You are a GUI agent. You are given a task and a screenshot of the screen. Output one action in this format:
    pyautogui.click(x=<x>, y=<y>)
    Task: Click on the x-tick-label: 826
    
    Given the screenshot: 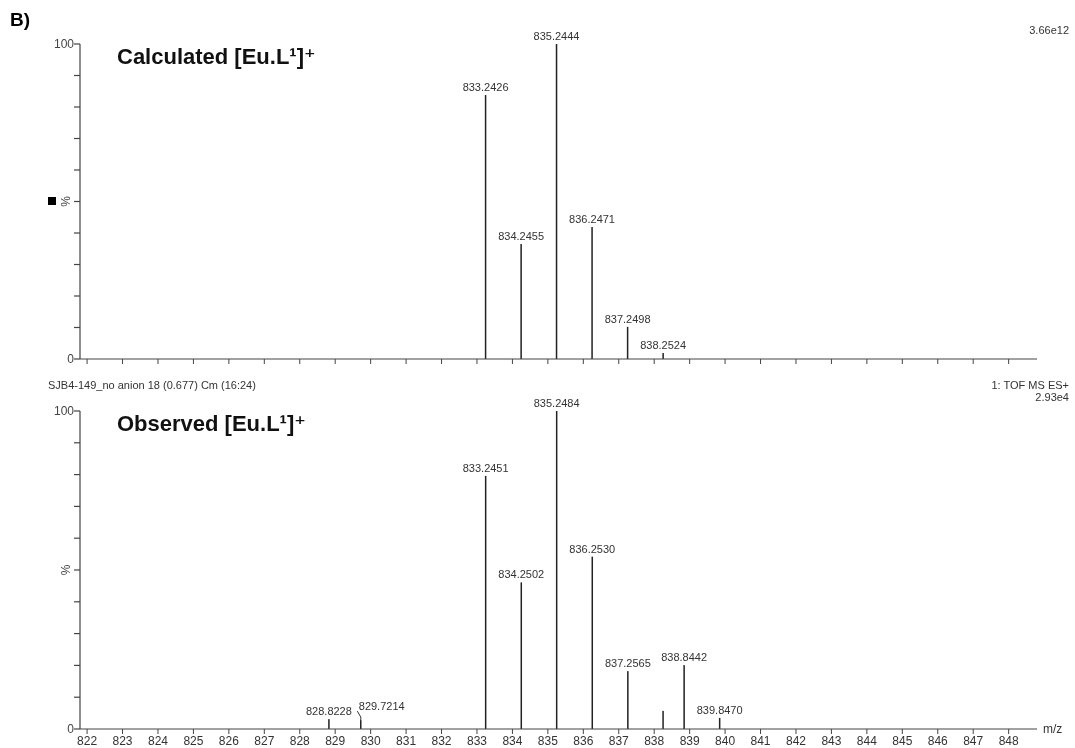 What is the action you would take?
    pyautogui.click(x=229, y=741)
    